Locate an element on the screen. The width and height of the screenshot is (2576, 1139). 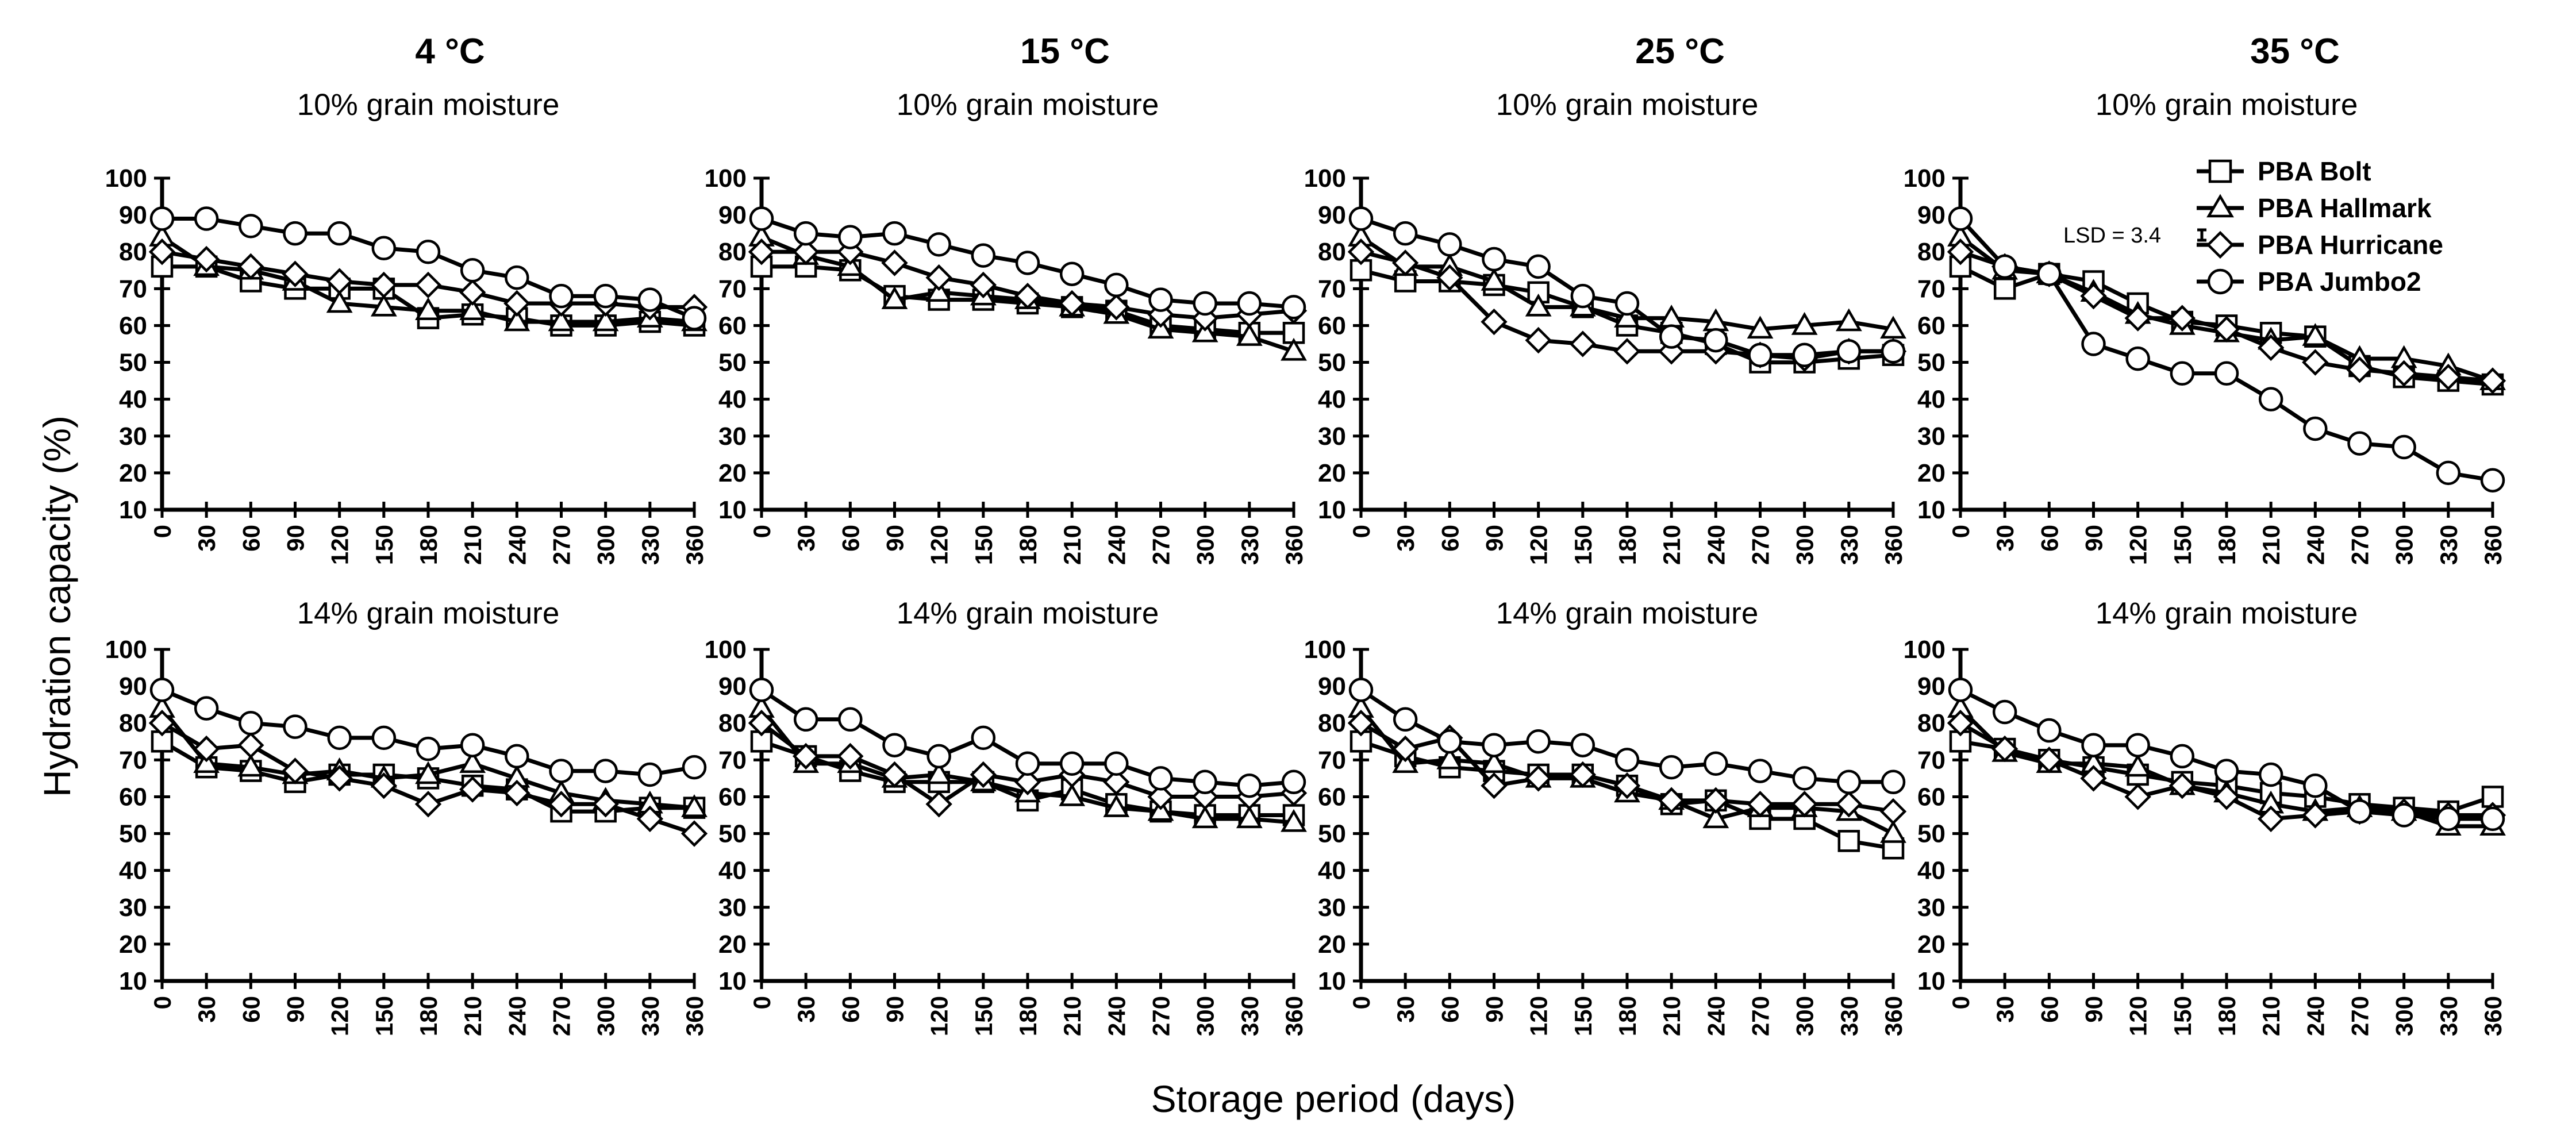
y-tick-label-10: 10 is located at coordinates (732, 981).